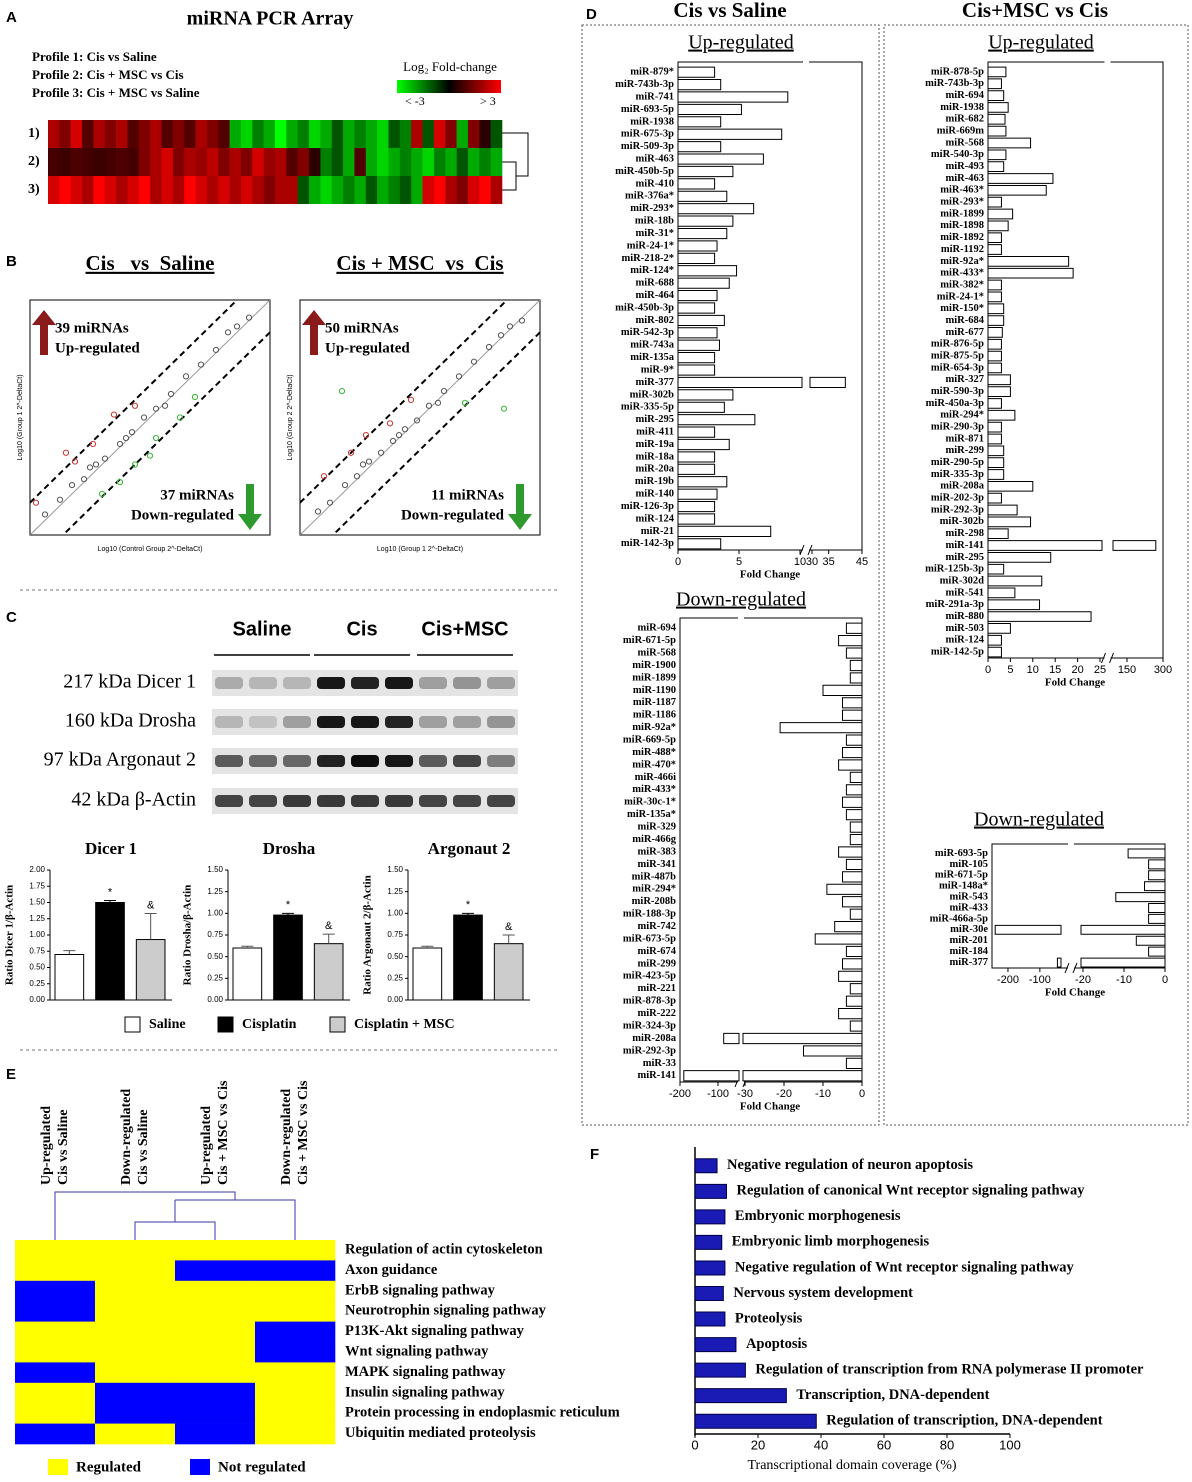 This screenshot has width=1192, height=1482. Describe the element at coordinates (818, 1216) in the screenshot. I see `bar-label: Embryonic morphogenesis` at that location.